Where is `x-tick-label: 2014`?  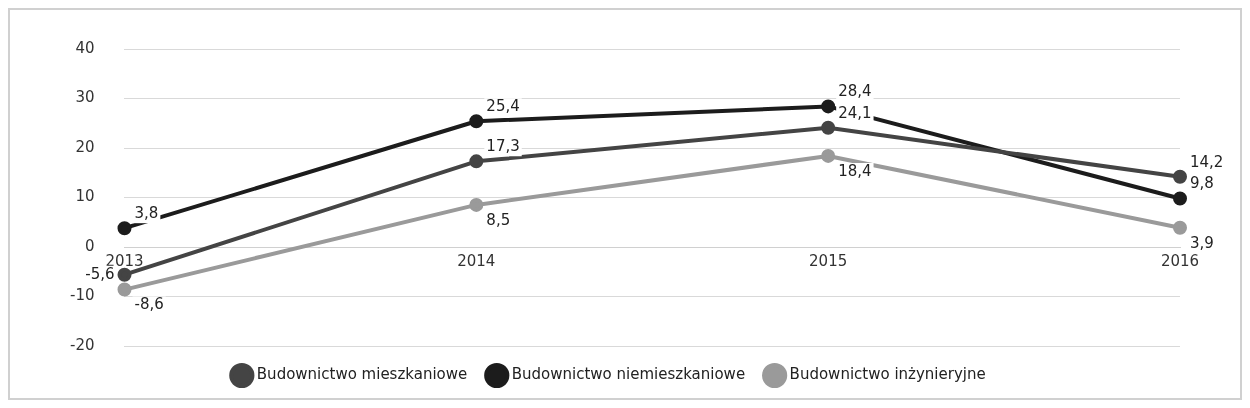
x-tick-label: 2014 is located at coordinates (476, 260).